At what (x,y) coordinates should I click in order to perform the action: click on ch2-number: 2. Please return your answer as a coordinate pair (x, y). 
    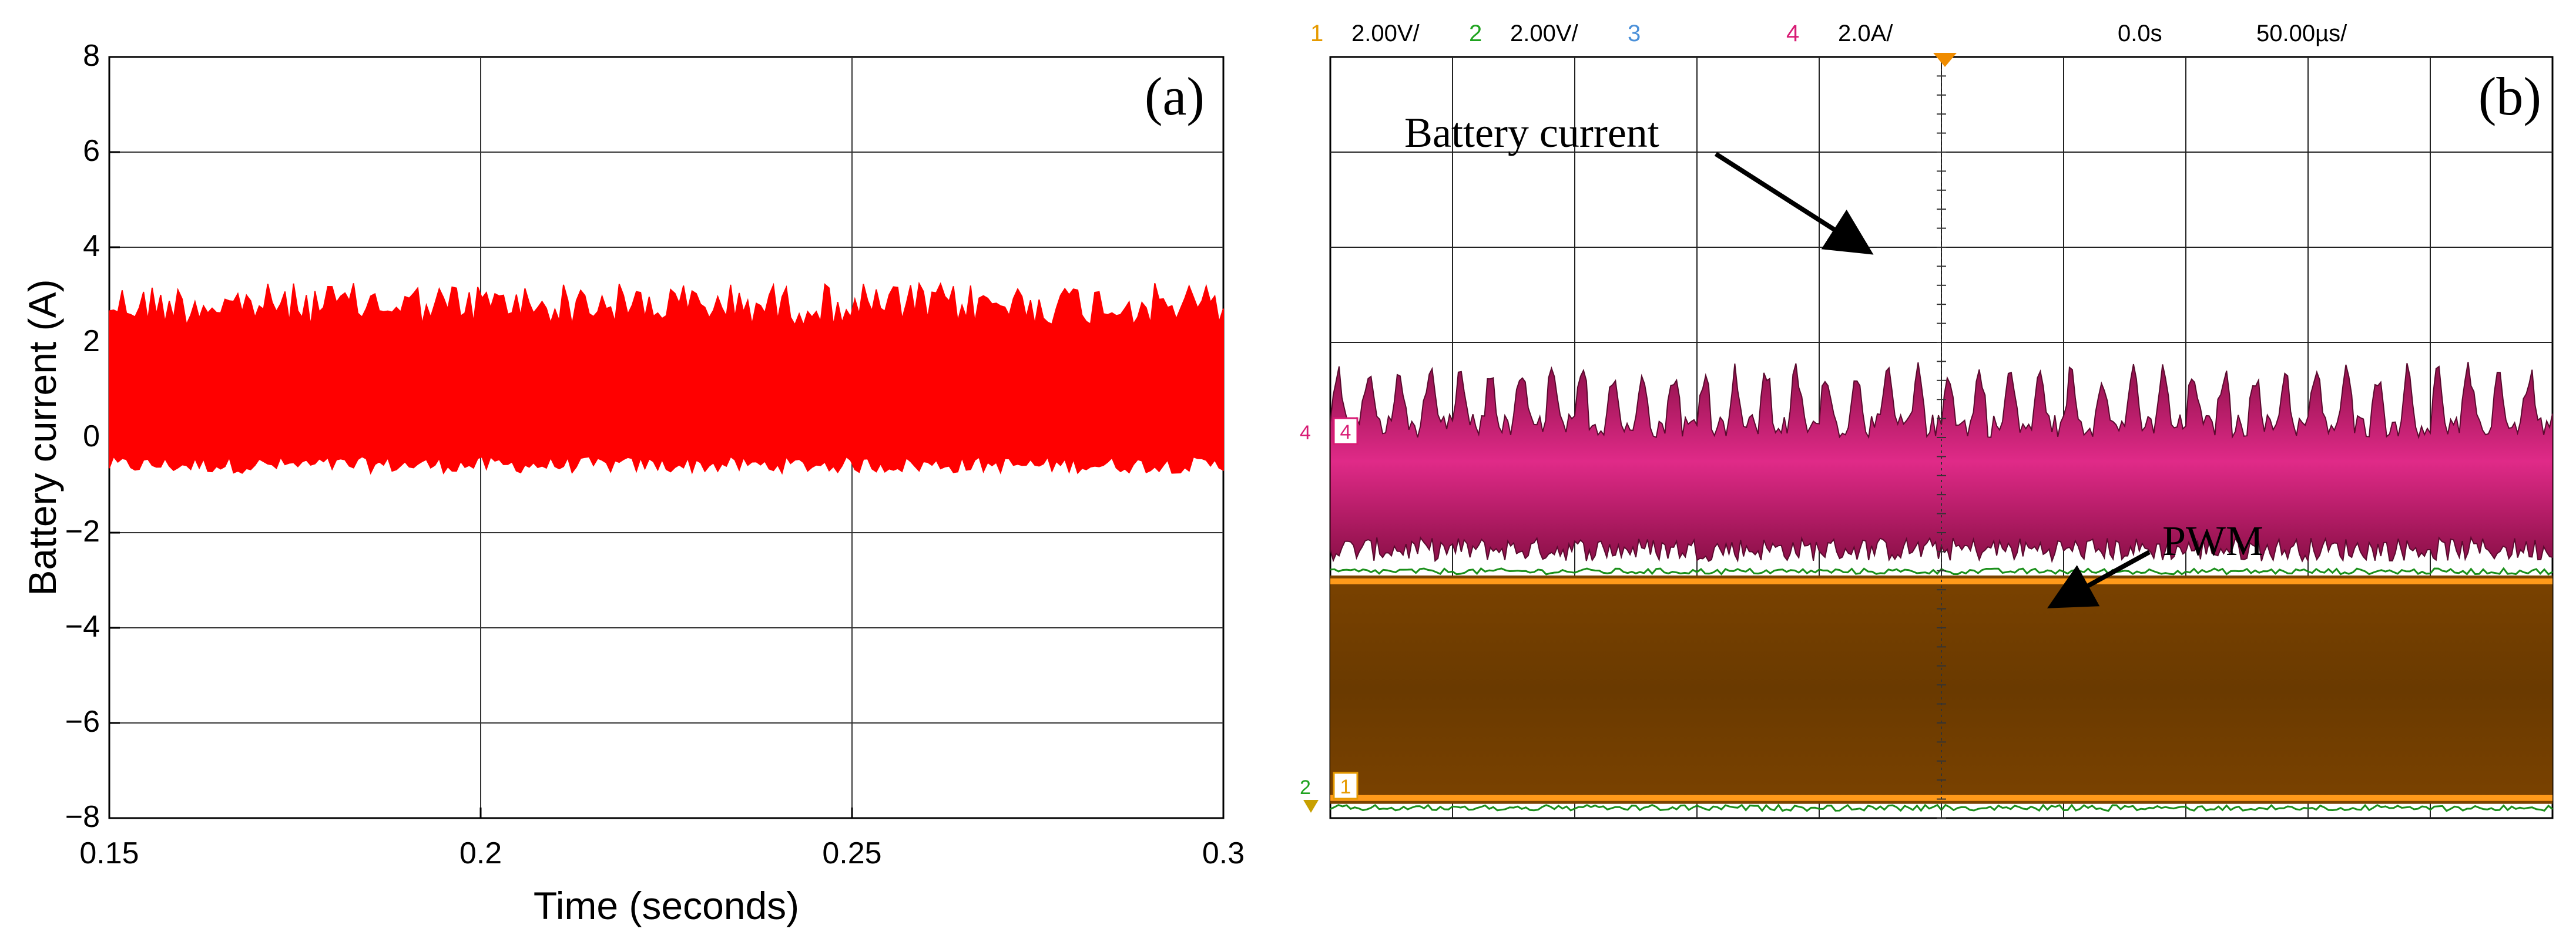
    Looking at the image, I should click on (1476, 33).